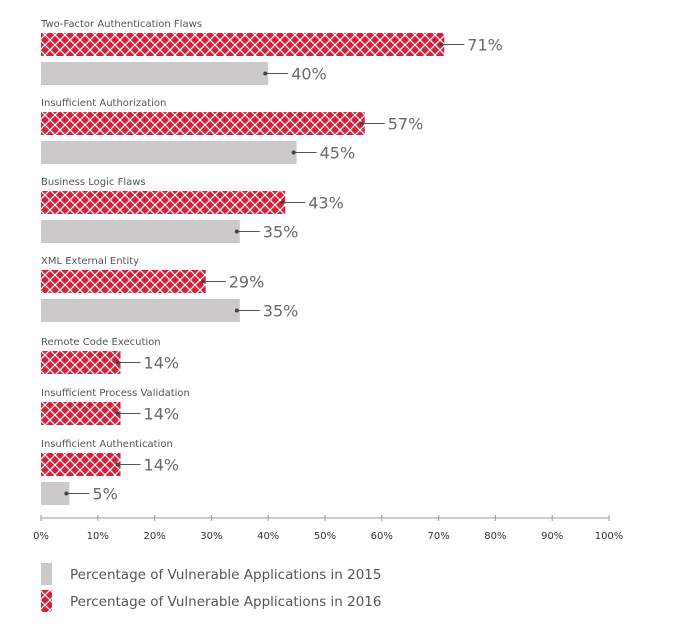  I want to click on category-group: Insufficient Authentication 14% 5%, so click(110, 472).